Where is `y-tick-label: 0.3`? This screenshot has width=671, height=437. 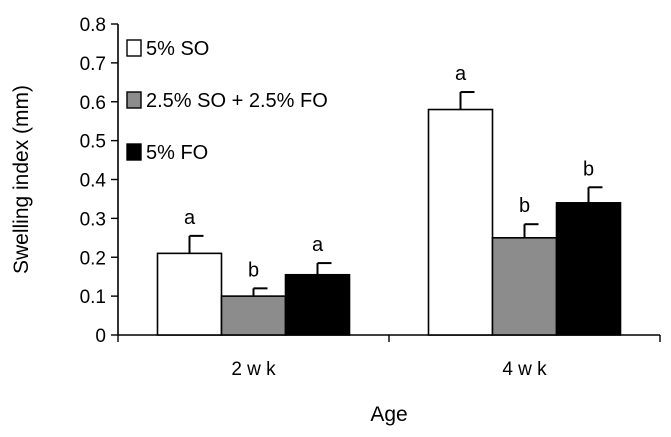
y-tick-label: 0.3 is located at coordinates (93, 219).